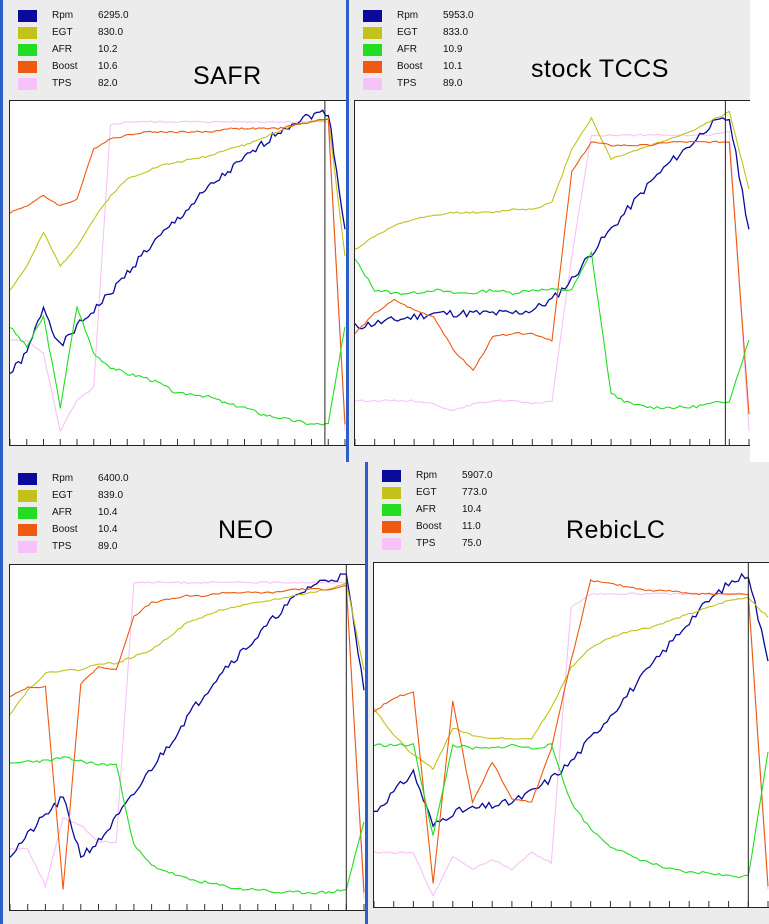 This screenshot has width=769, height=924. What do you see at coordinates (227, 76) in the screenshot?
I see `chart-title: SAFR` at bounding box center [227, 76].